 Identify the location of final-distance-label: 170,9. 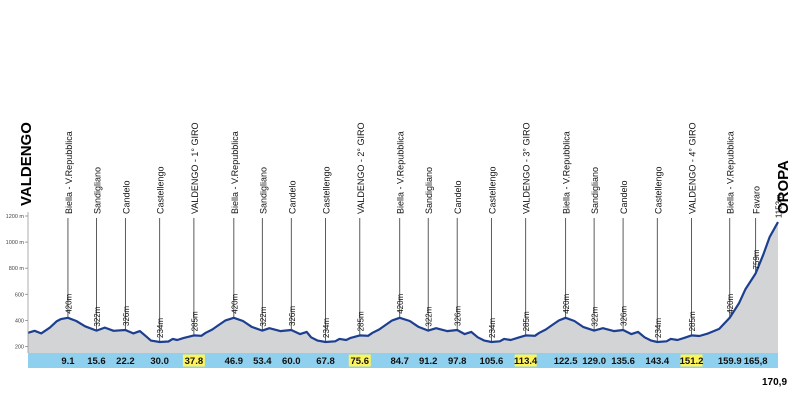
(774, 382).